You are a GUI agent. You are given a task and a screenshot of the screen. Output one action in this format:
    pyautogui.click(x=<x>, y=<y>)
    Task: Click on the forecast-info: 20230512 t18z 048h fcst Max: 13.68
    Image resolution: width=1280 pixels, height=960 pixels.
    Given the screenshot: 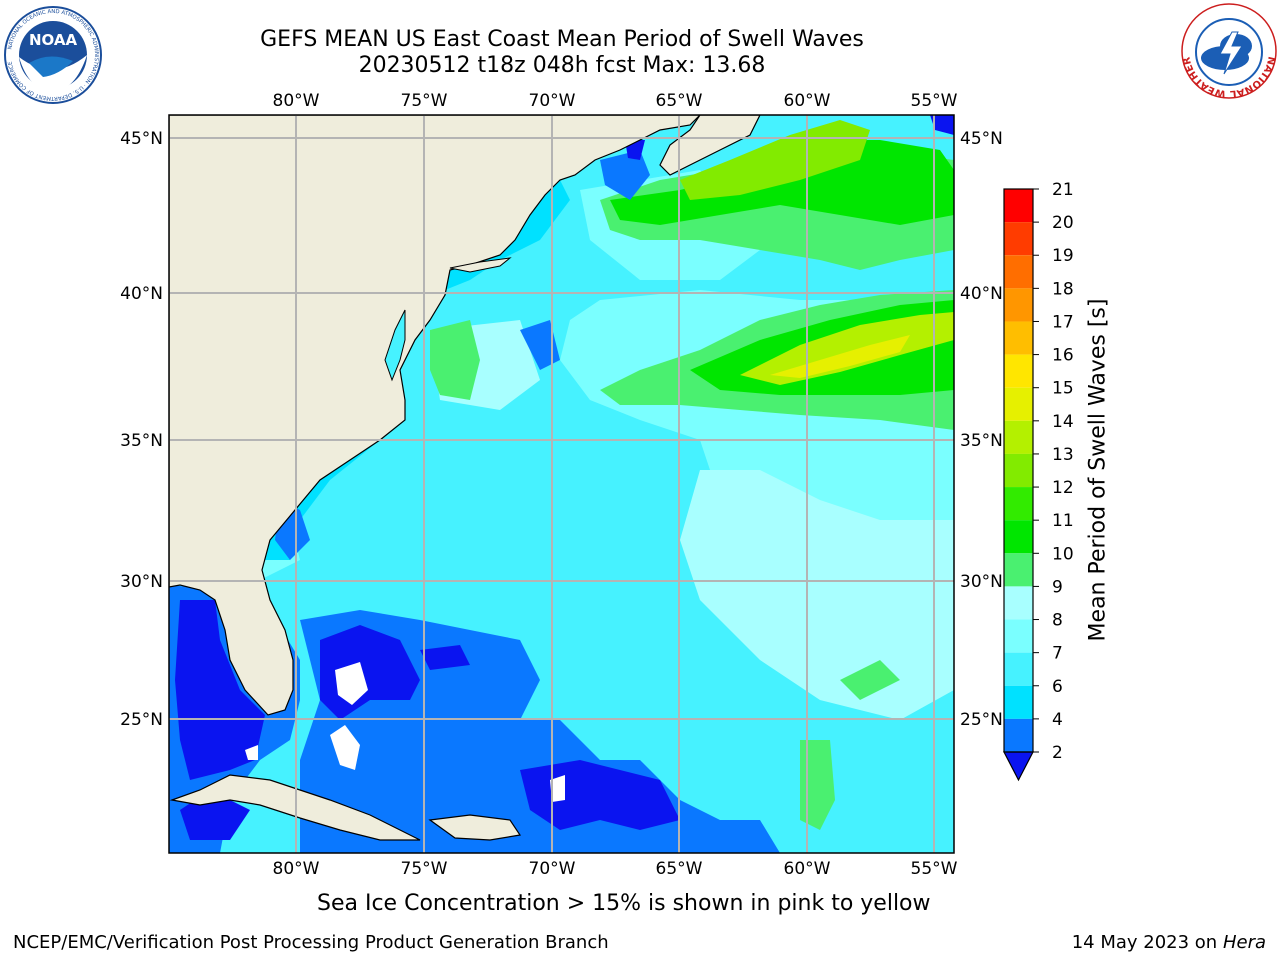 What is the action you would take?
    pyautogui.click(x=562, y=65)
    